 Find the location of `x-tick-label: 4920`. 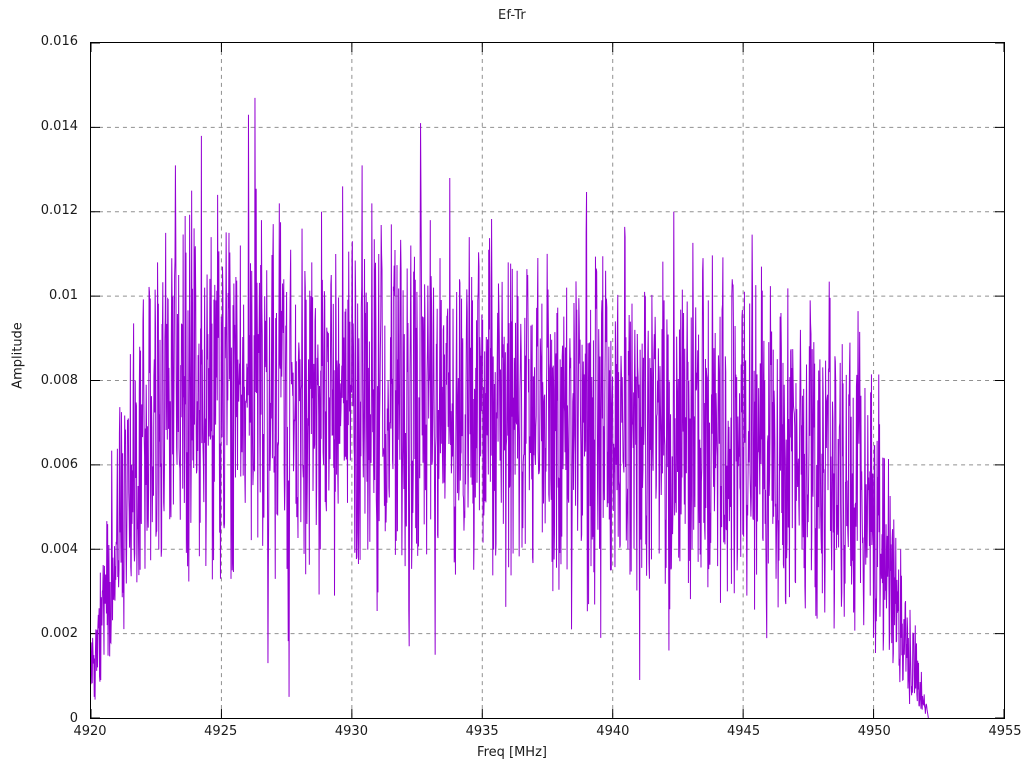

x-tick-label: 4920 is located at coordinates (90, 731).